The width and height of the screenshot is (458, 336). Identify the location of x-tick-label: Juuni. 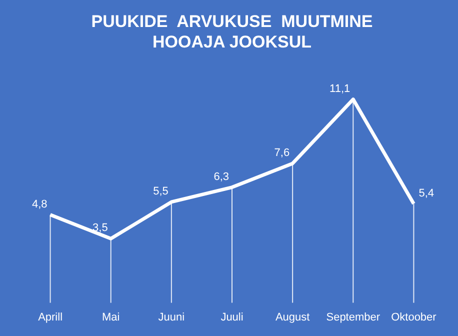
(171, 317).